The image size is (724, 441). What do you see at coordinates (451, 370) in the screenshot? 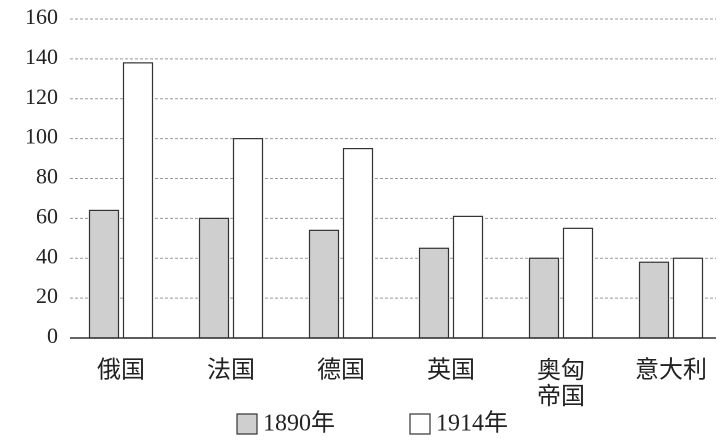
I see `x-tick-label: 英国` at bounding box center [451, 370].